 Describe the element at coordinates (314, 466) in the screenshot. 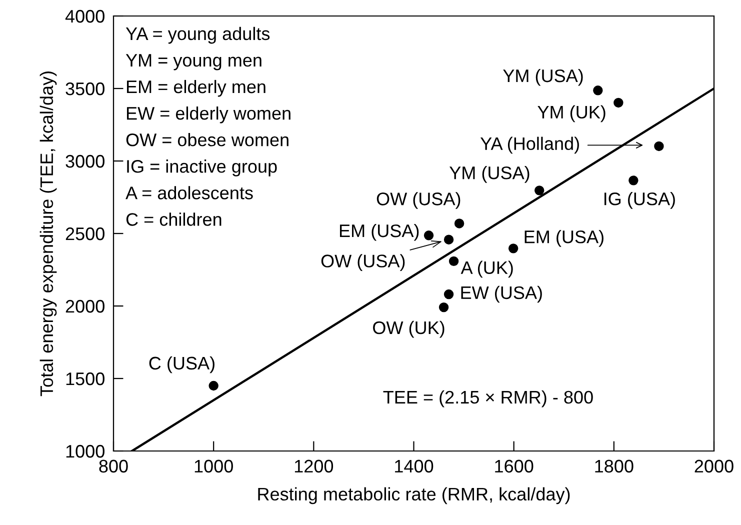

I see `x-tick-label: 1200` at that location.